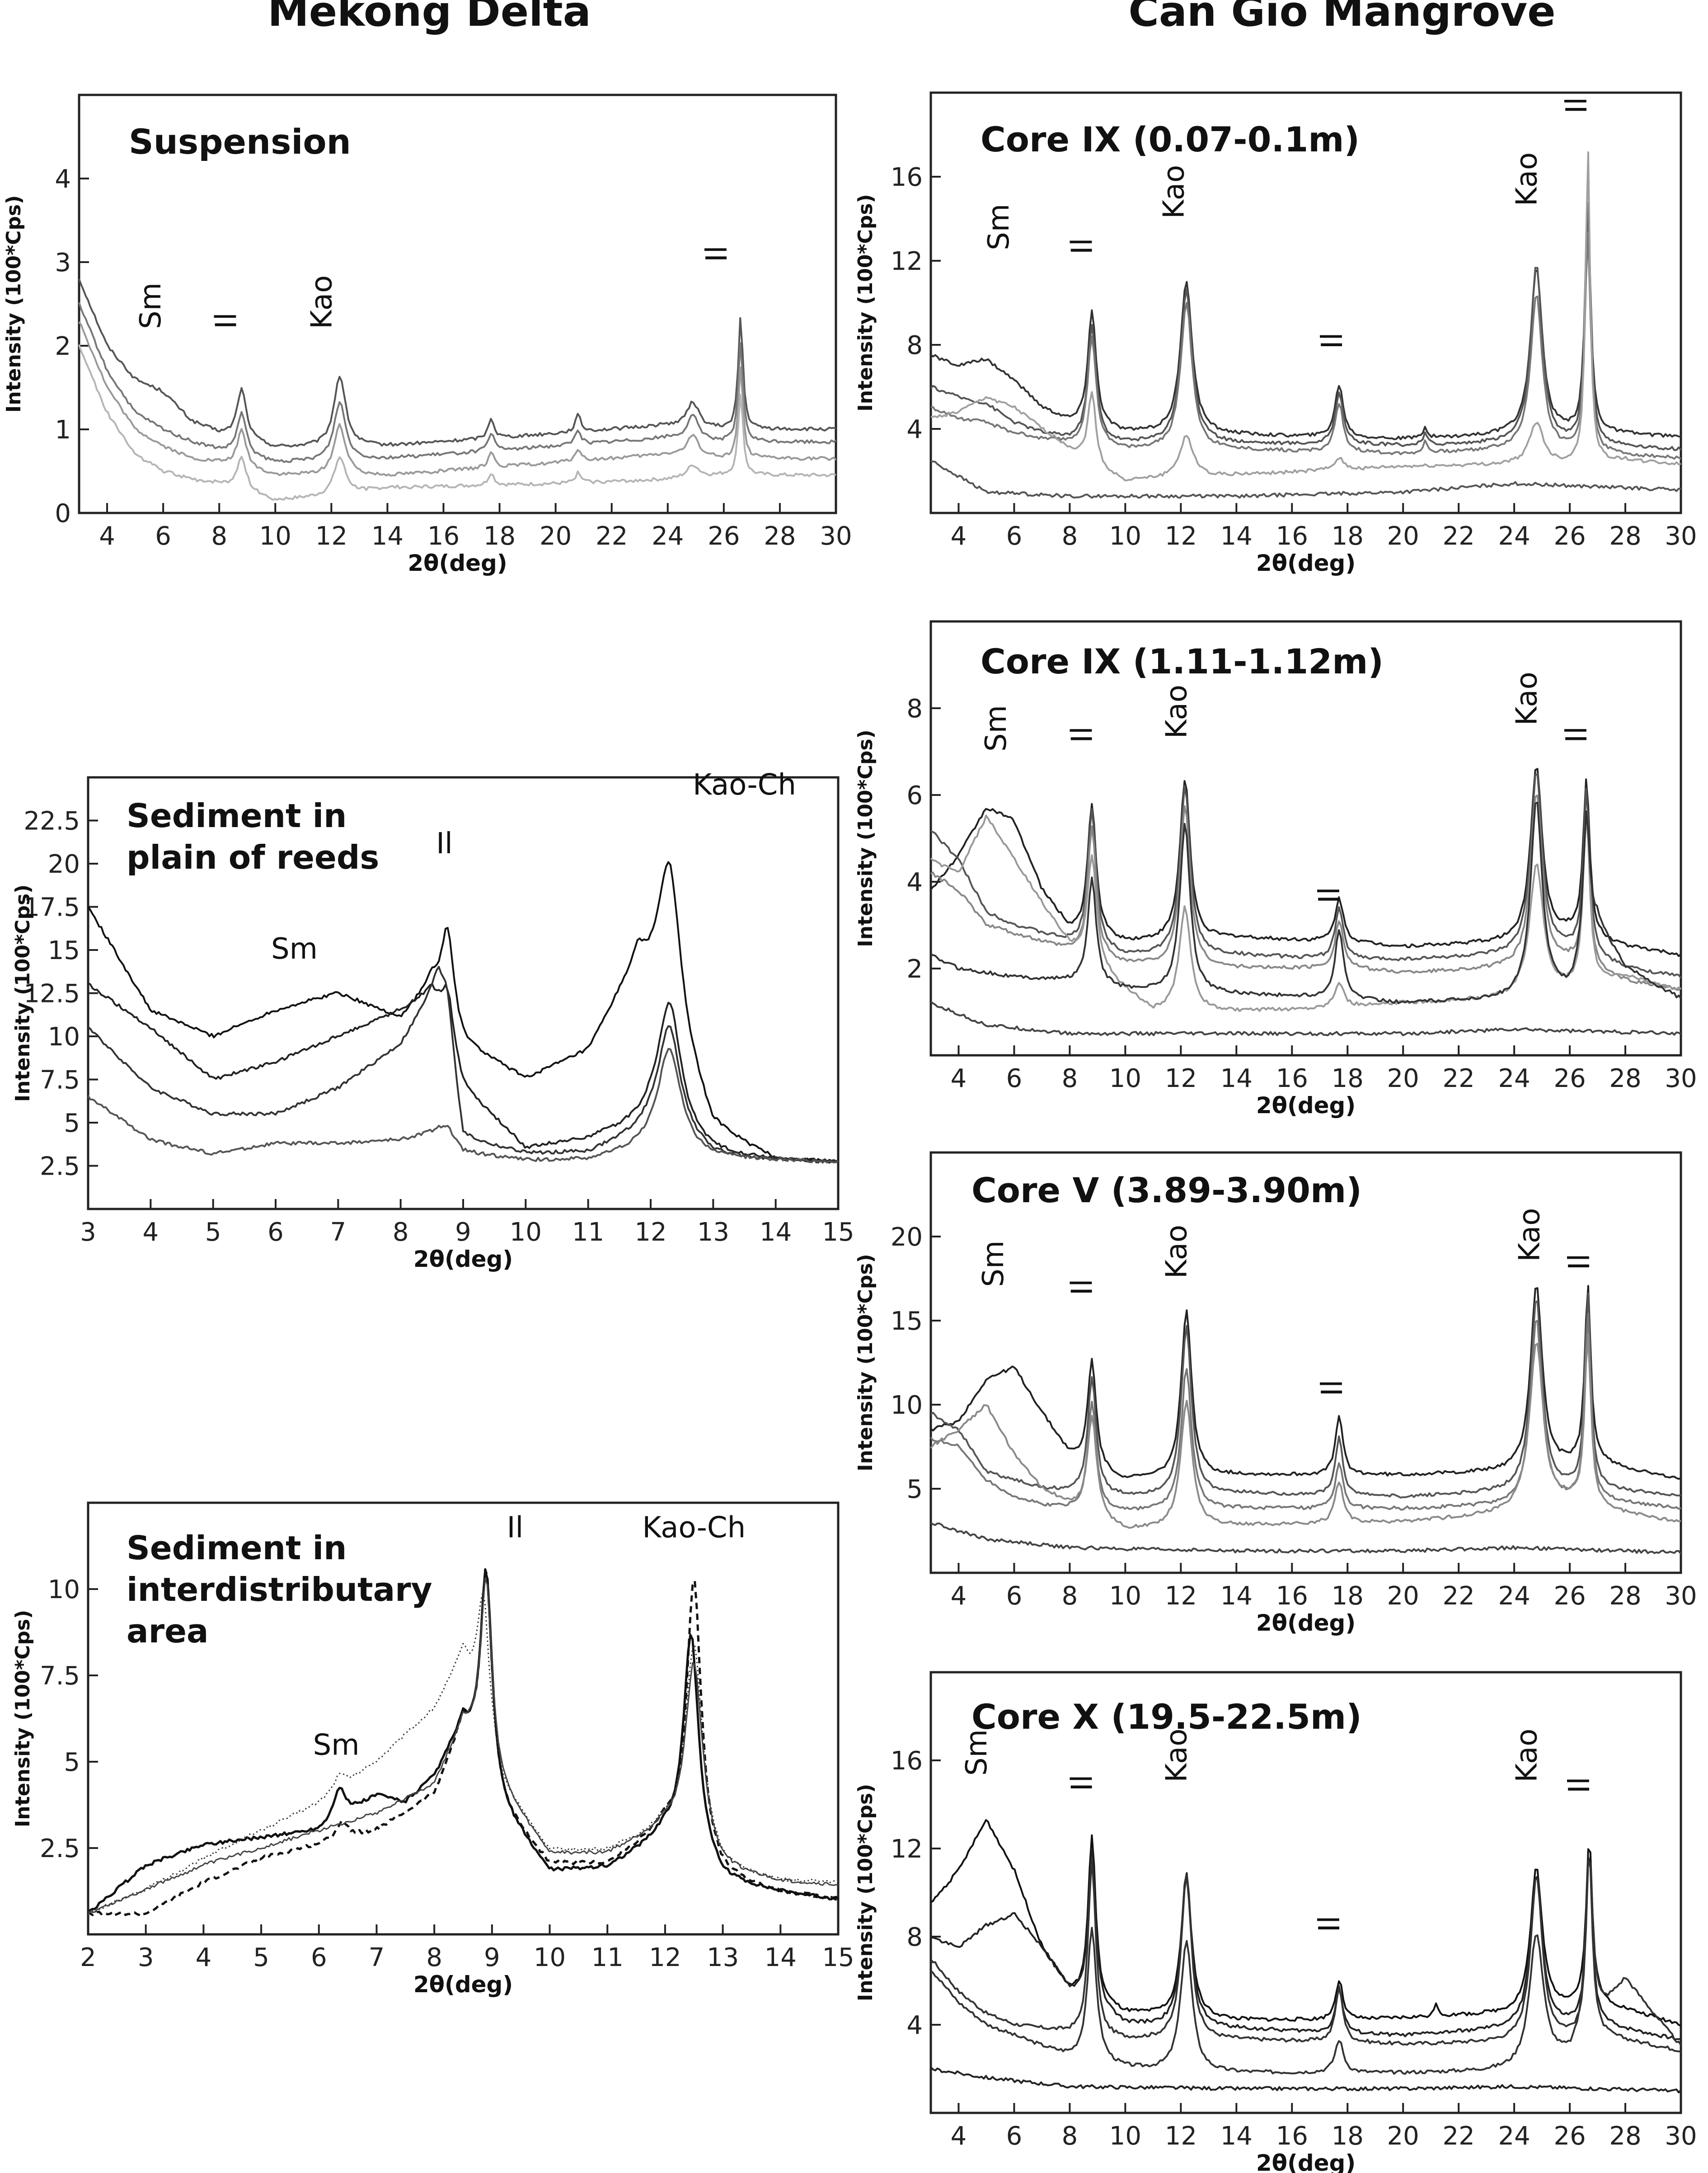 The width and height of the screenshot is (1708, 2173). I want to click on peak-label: Sm, so click(996, 728).